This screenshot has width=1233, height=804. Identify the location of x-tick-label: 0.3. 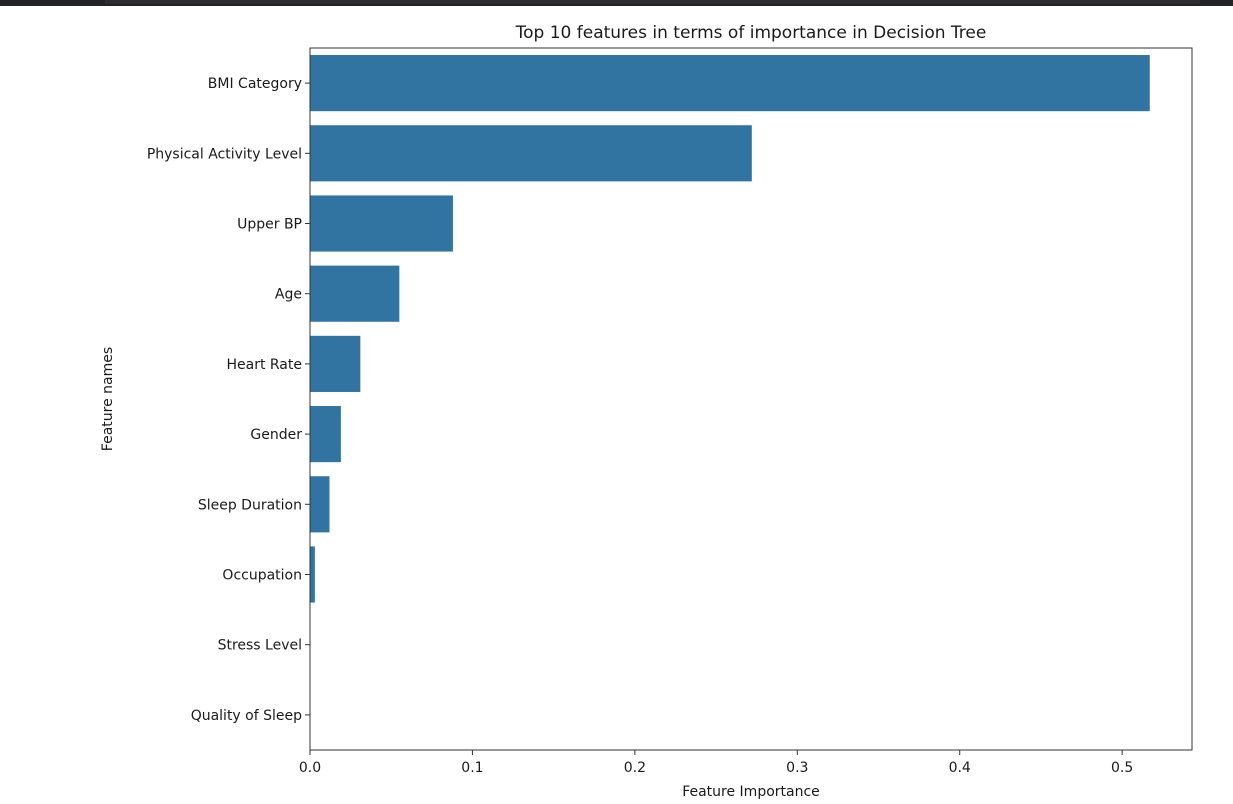
(797, 768).